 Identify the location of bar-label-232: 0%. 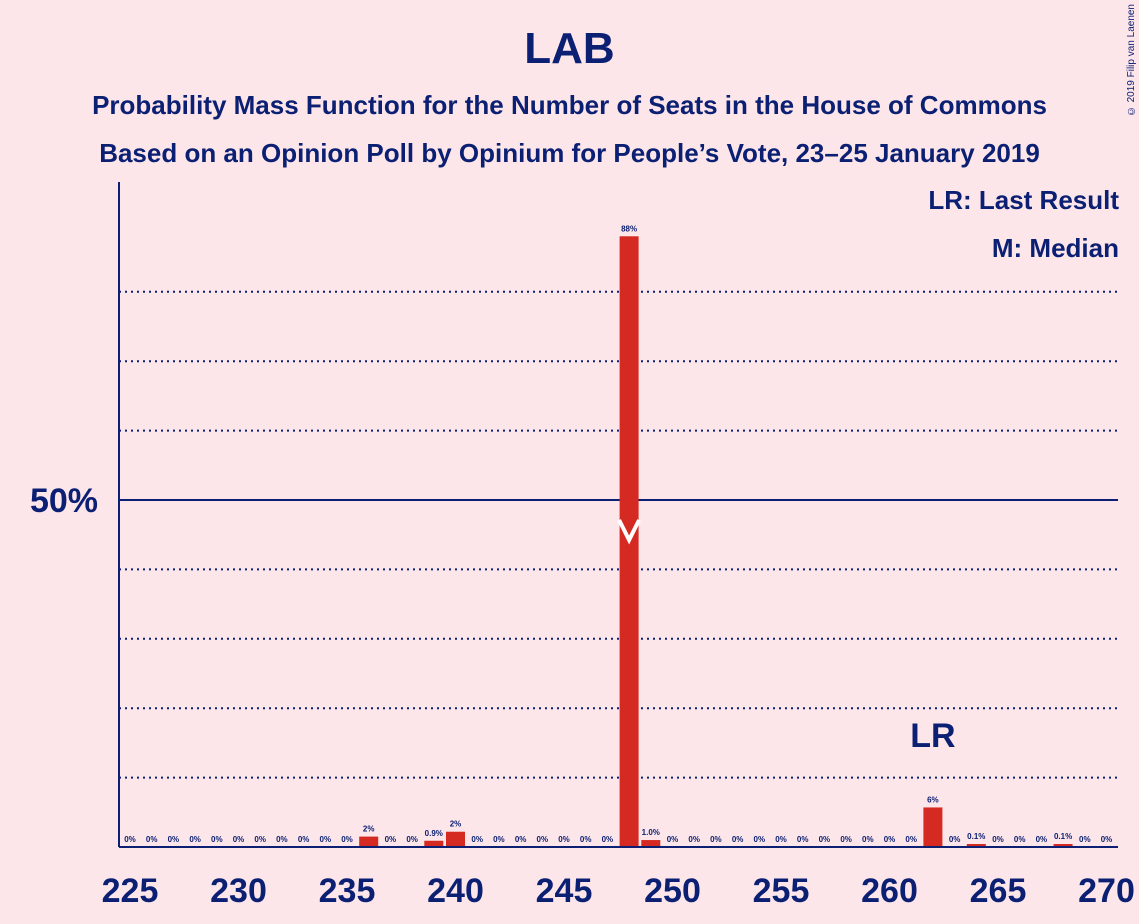
(282, 839).